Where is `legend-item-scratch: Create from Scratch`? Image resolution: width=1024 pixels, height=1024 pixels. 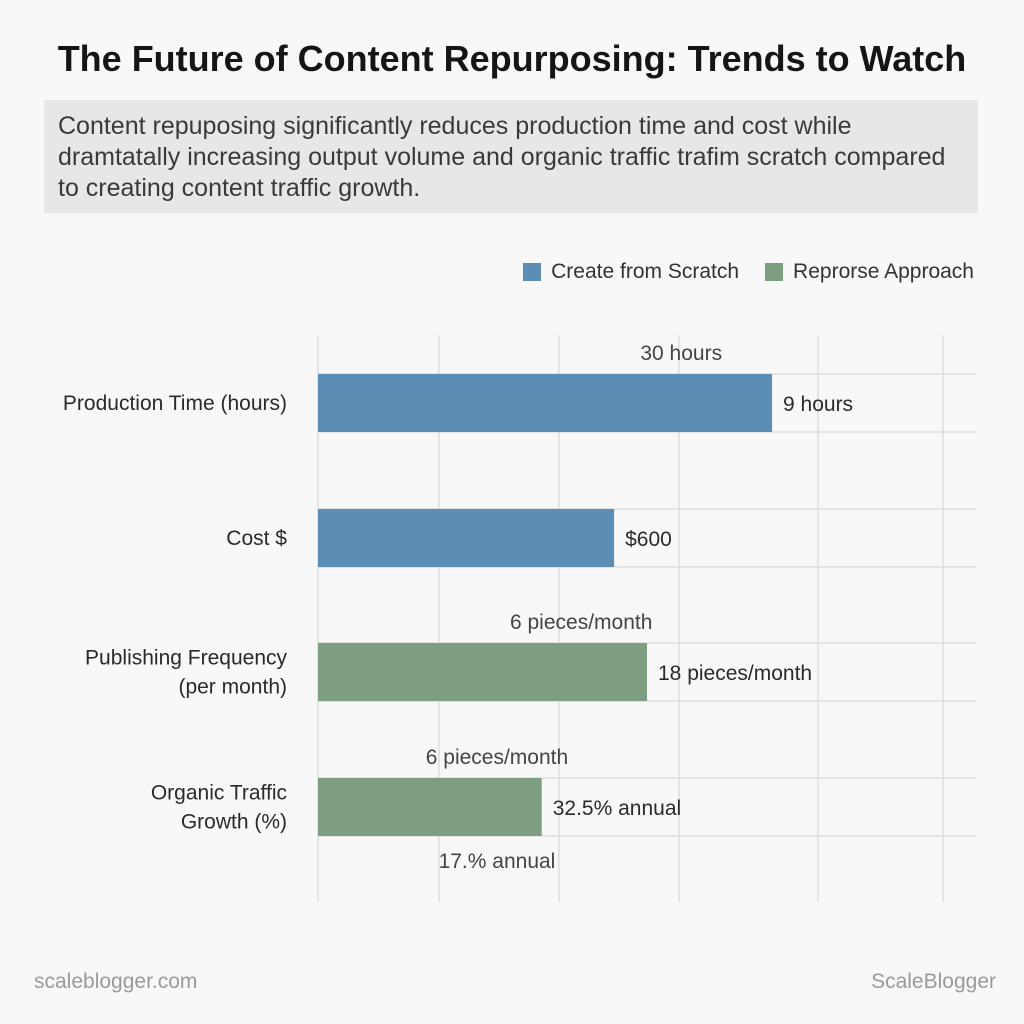
legend-item-scratch: Create from Scratch is located at coordinates (631, 272).